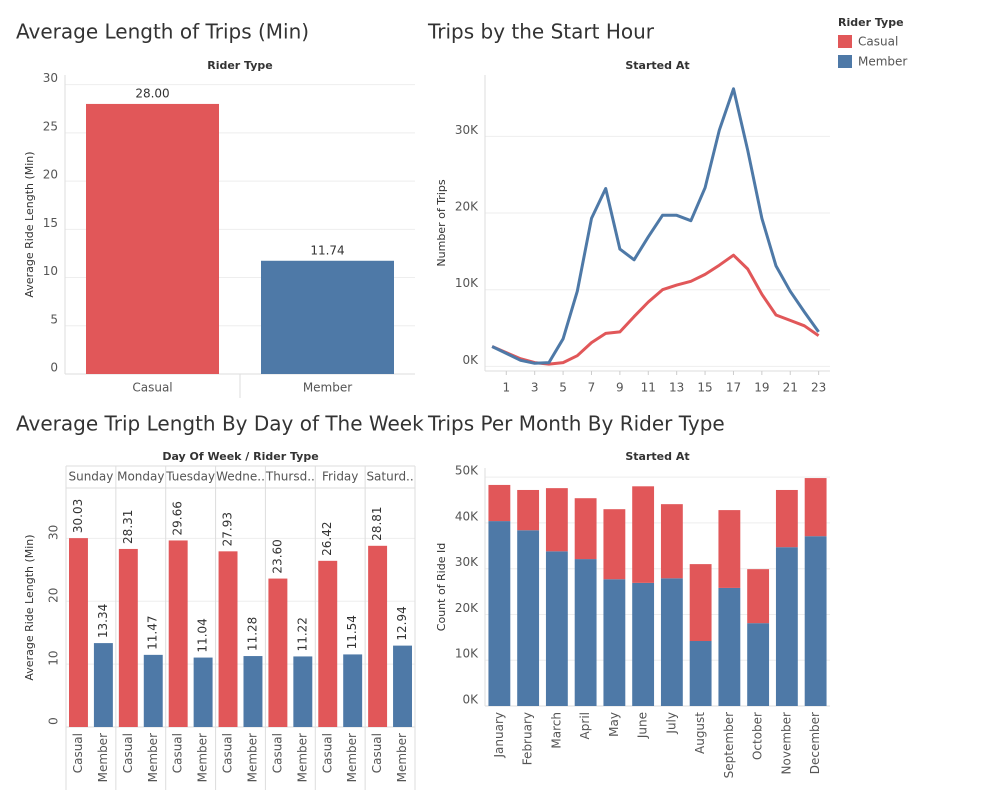 The height and width of the screenshot is (799, 999). What do you see at coordinates (671, 723) in the screenshot?
I see `x-tick-label: July` at bounding box center [671, 723].